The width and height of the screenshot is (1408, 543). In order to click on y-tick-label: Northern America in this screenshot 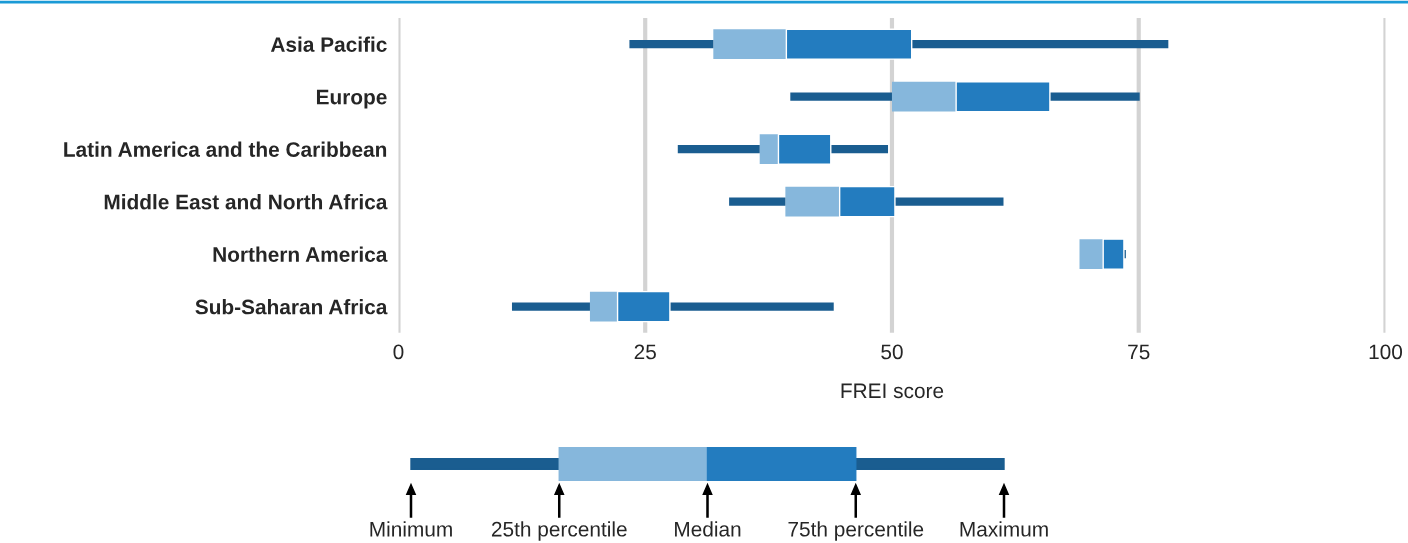, I will do `click(300, 254)`.